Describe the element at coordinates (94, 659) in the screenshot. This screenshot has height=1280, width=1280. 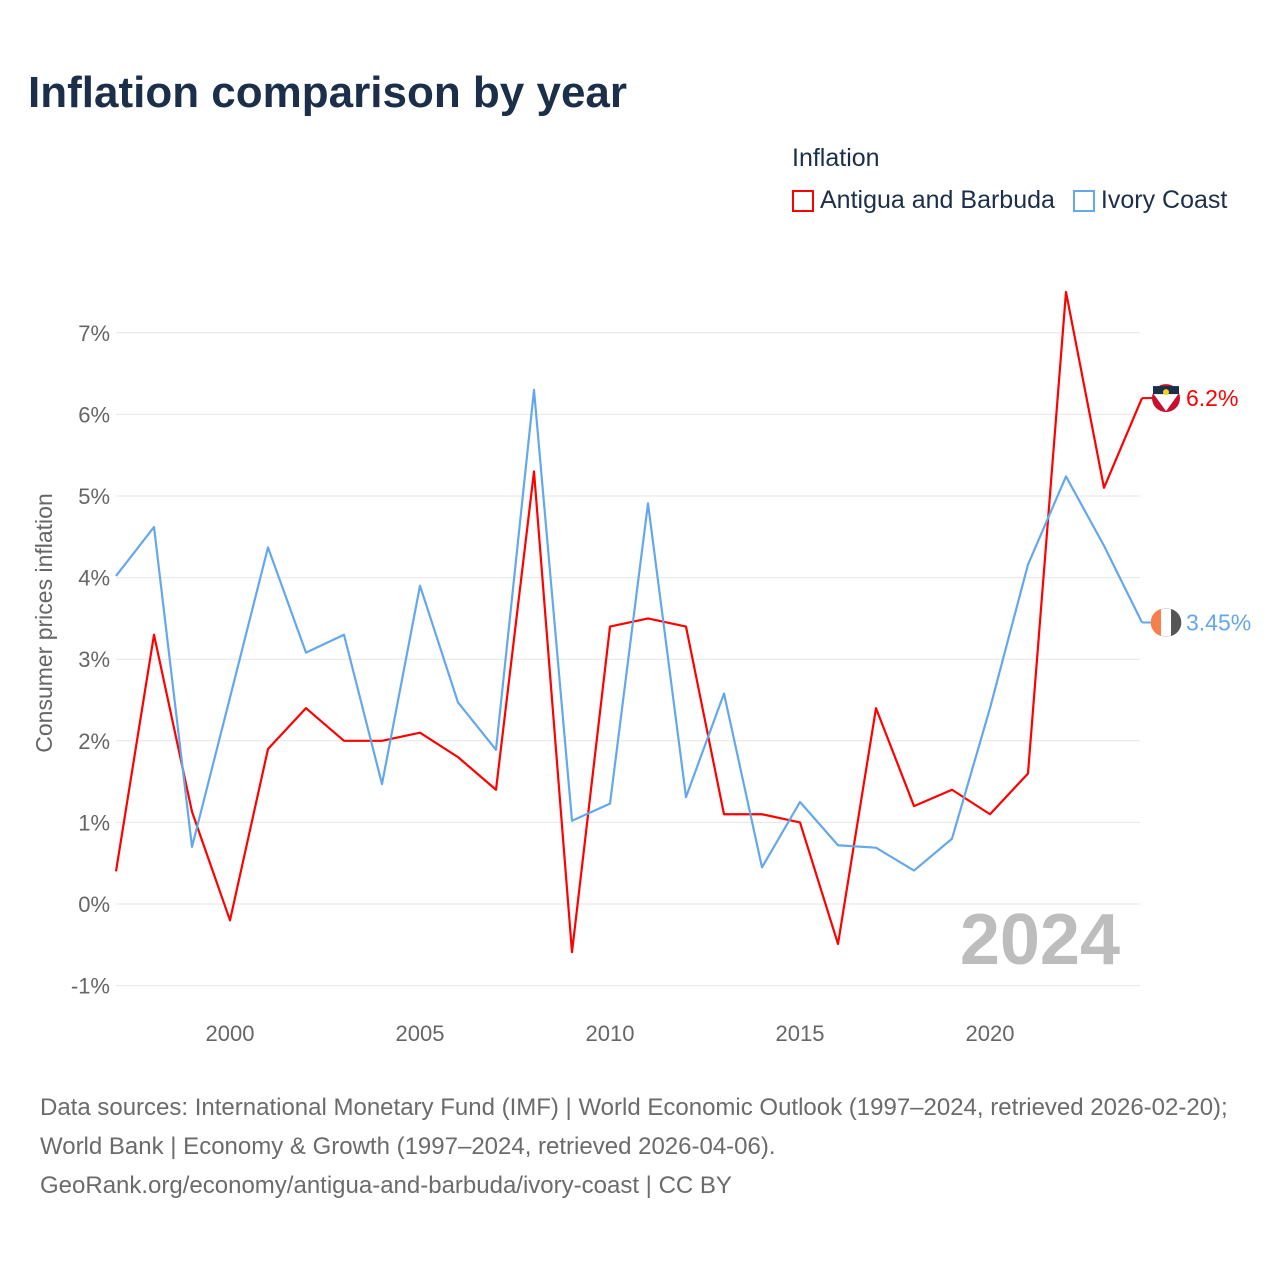
I see `y-tick-label: 3%` at that location.